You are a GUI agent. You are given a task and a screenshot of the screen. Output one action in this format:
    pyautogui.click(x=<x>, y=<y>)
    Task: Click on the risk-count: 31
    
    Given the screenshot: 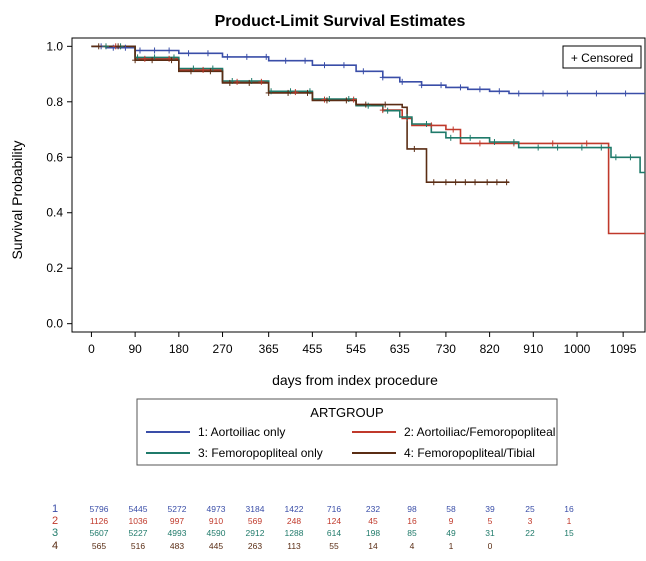 What is the action you would take?
    pyautogui.click(x=490, y=533)
    